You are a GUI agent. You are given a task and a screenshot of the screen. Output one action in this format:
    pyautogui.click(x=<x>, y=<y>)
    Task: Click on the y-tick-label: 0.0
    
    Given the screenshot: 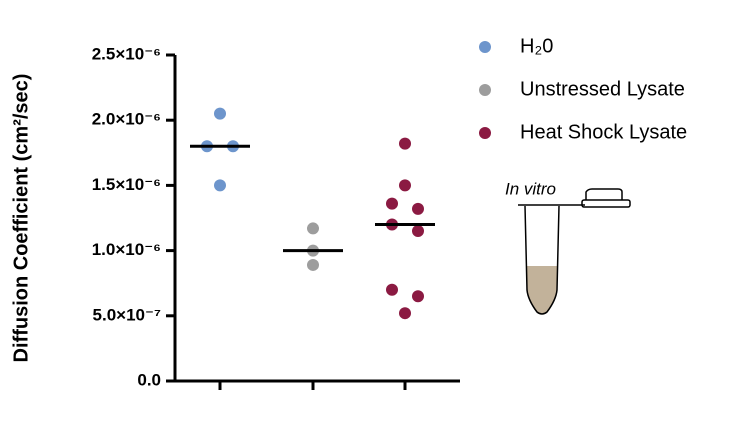 What is the action you would take?
    pyautogui.click(x=149, y=379)
    